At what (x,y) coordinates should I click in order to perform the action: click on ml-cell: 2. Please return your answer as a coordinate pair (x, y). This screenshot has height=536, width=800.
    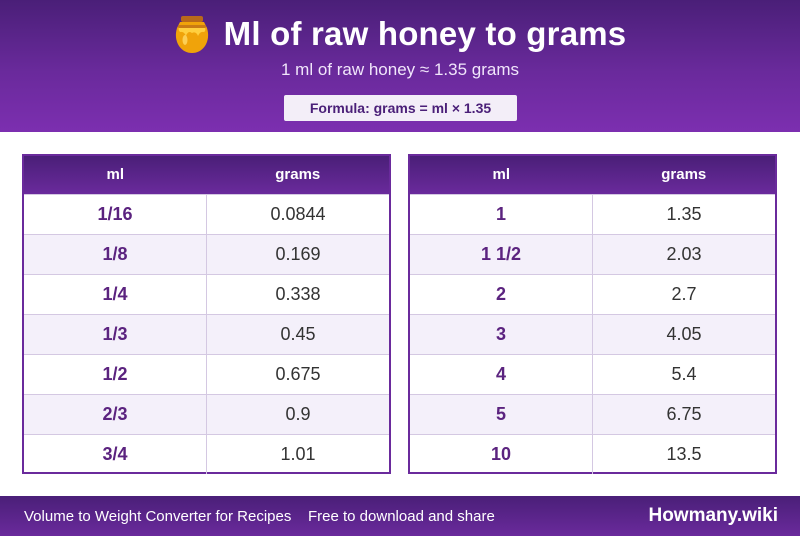
    Looking at the image, I should click on (501, 293).